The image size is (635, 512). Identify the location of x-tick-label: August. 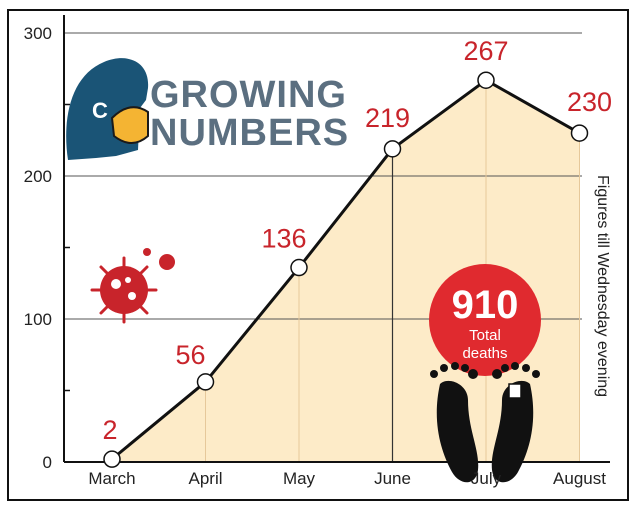
(579, 478).